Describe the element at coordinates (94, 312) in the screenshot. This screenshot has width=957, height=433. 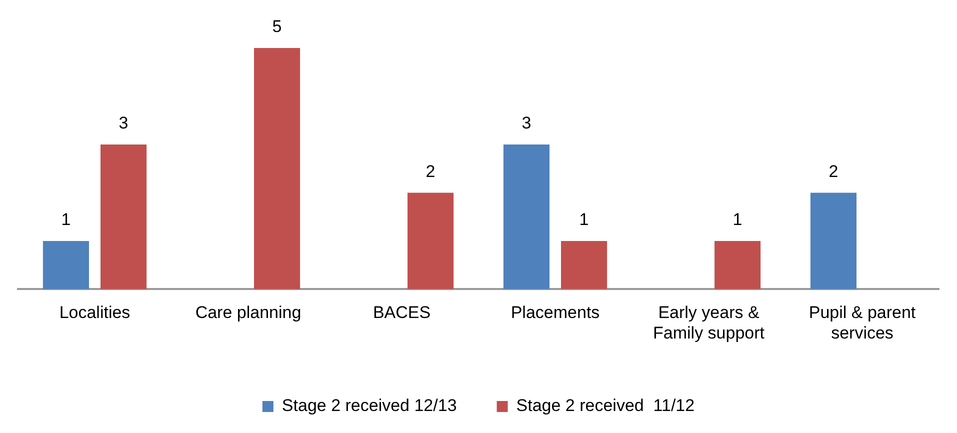
I see `x-tick-label: Localities` at that location.